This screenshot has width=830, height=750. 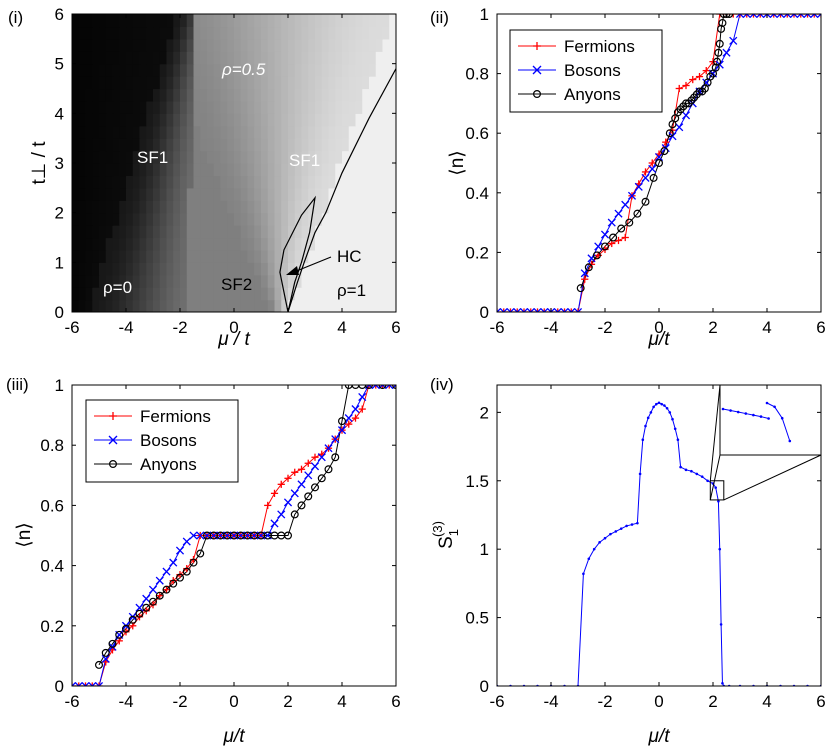 What do you see at coordinates (15, 17) in the screenshot?
I see `panel-i-tag: (i)` at bounding box center [15, 17].